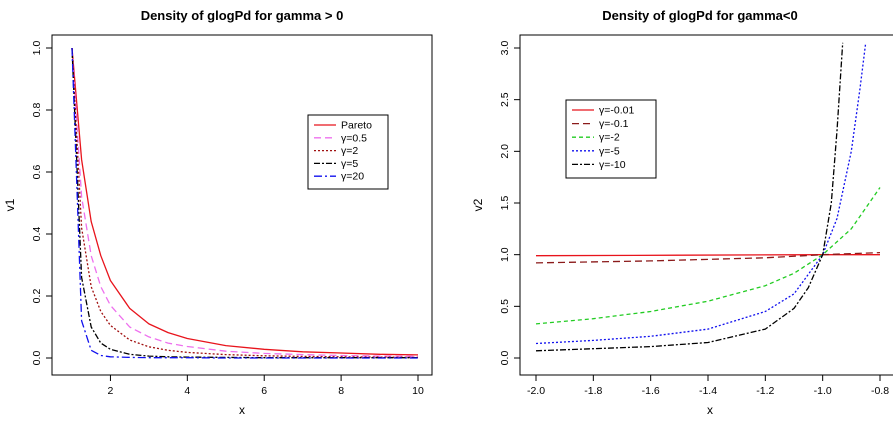 The image size is (893, 426). I want to click on legend-label-2: γ=-0.1, so click(614, 124).